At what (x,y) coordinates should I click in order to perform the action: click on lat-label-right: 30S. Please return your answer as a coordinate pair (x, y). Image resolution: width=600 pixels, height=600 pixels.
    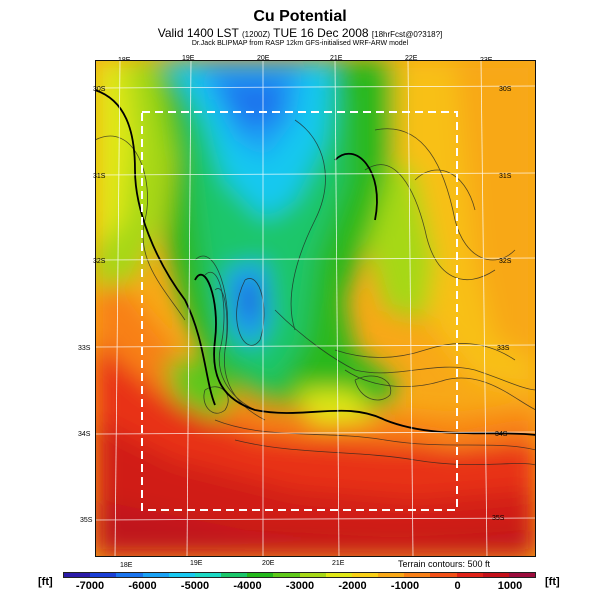
    Looking at the image, I should click on (505, 89).